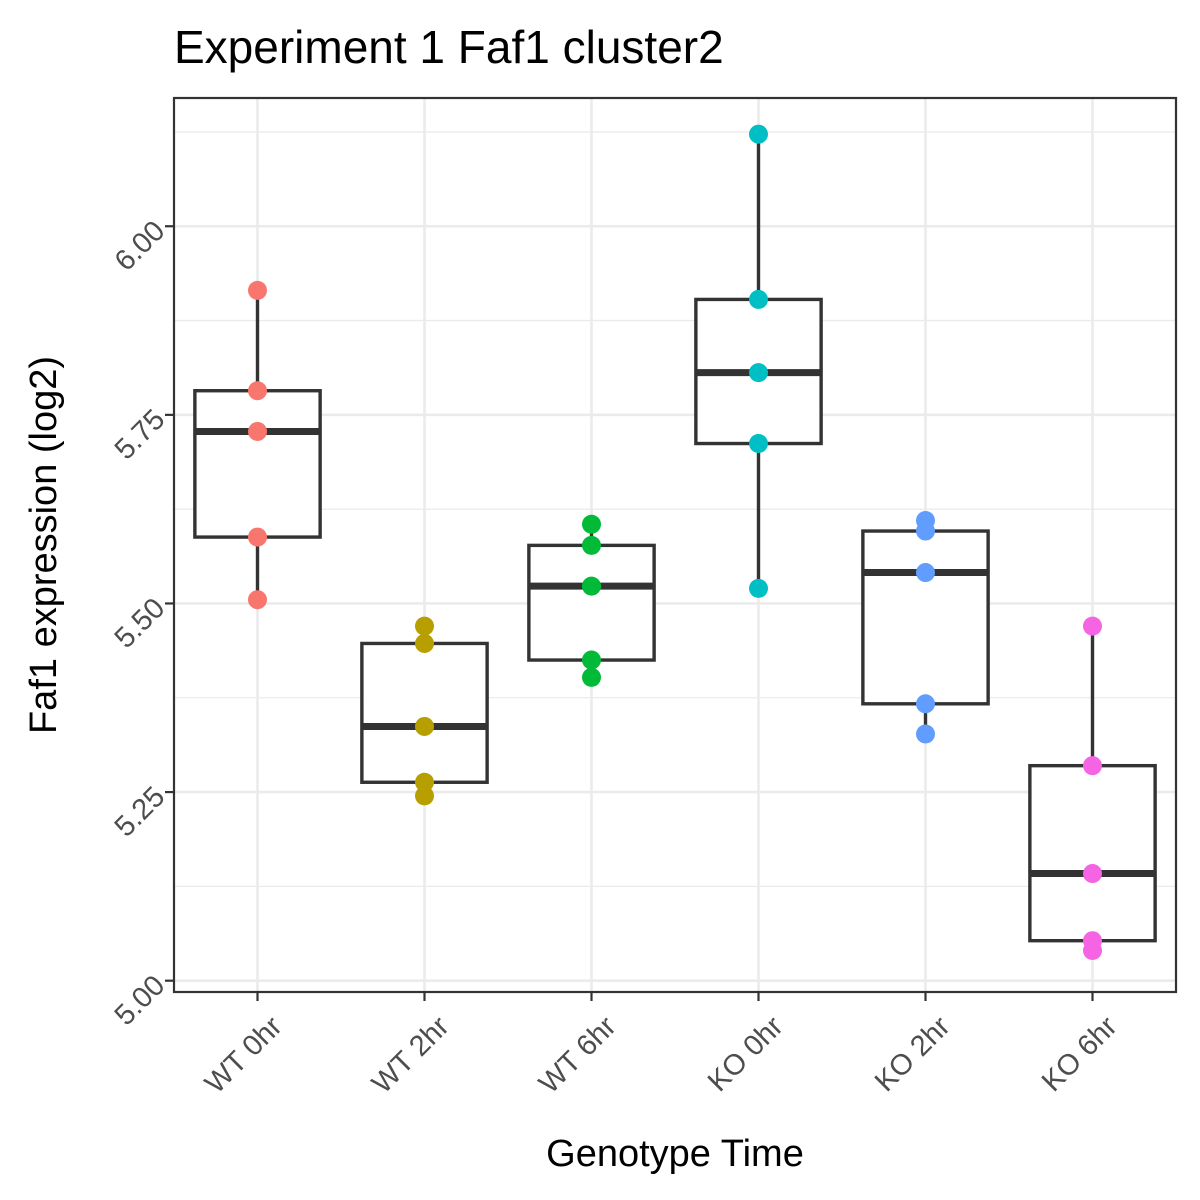 Image resolution: width=1200 pixels, height=1200 pixels. What do you see at coordinates (675, 1154) in the screenshot?
I see `x-axis-title: Genotype Time` at bounding box center [675, 1154].